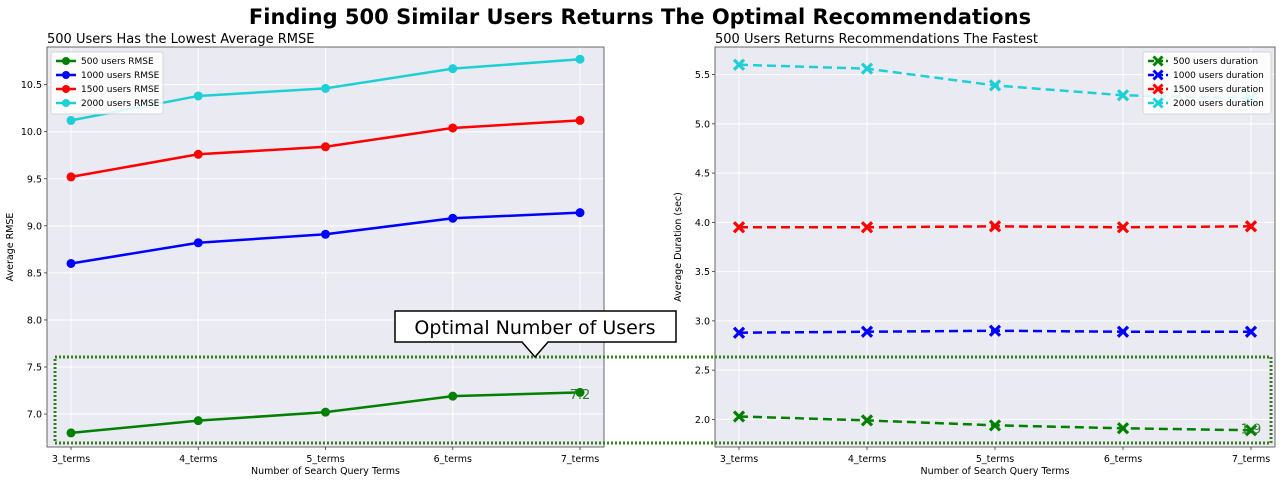 This screenshot has width=1280, height=483. Describe the element at coordinates (120, 90) in the screenshot. I see `legend-entry: 1500 users RMSE` at that location.